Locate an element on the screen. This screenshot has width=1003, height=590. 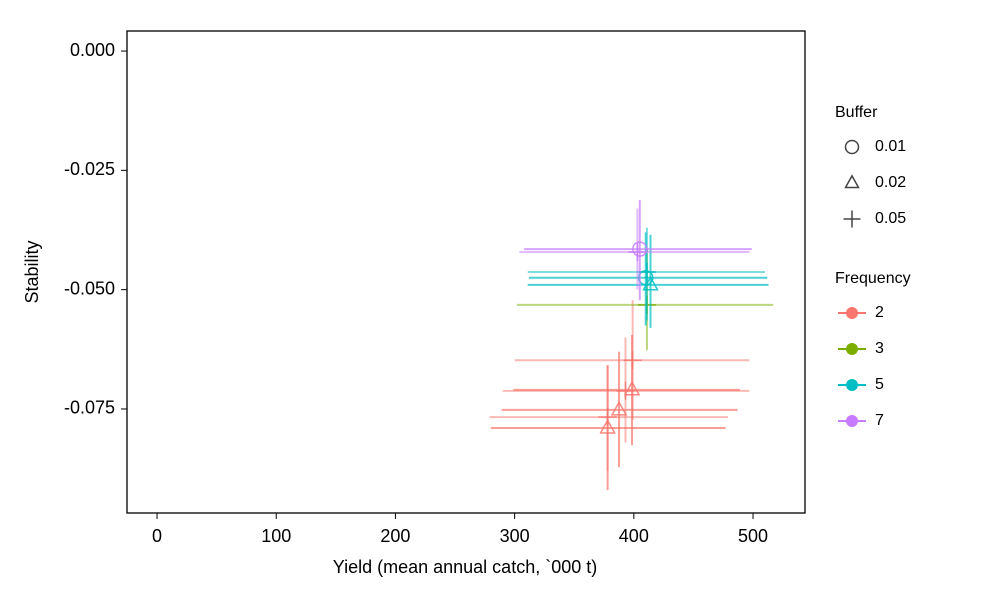
legend-label: 7 is located at coordinates (879, 420).